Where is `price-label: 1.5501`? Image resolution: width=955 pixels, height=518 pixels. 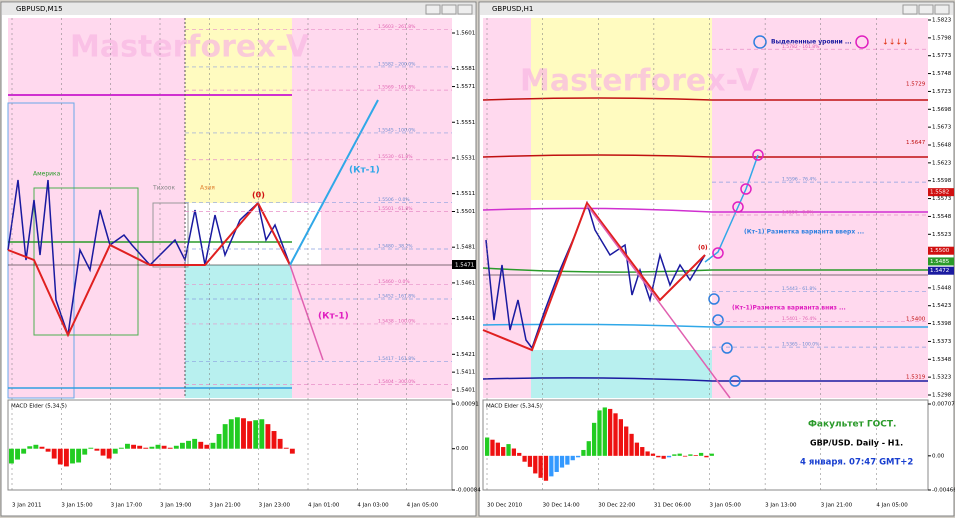 price-label: 1.5501 is located at coordinates (465, 212).